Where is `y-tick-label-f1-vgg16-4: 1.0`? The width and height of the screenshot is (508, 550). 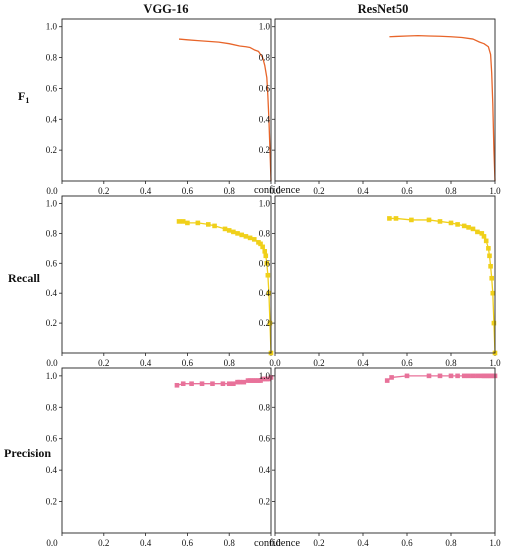
y-tick-label-f1-vgg16-4: 1.0 is located at coordinates (52, 27).